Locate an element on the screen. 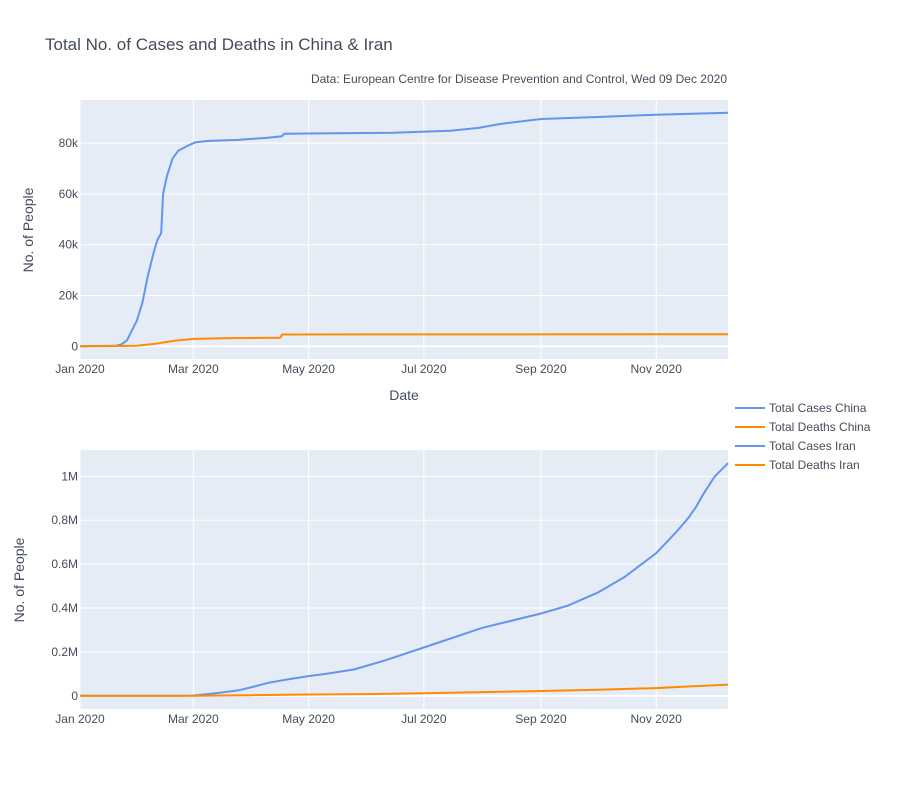 This screenshot has width=900, height=800. legend-label-cases-china: Total Cases China is located at coordinates (818, 408).